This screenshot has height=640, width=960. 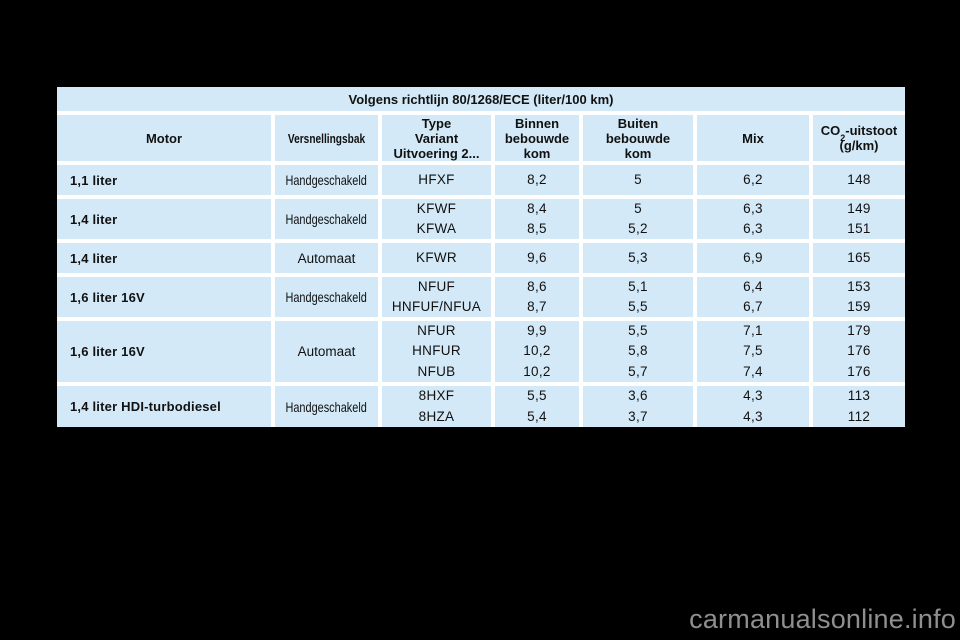 What do you see at coordinates (871, 130) in the screenshot?
I see `co2-suffix: -uitstoot` at bounding box center [871, 130].